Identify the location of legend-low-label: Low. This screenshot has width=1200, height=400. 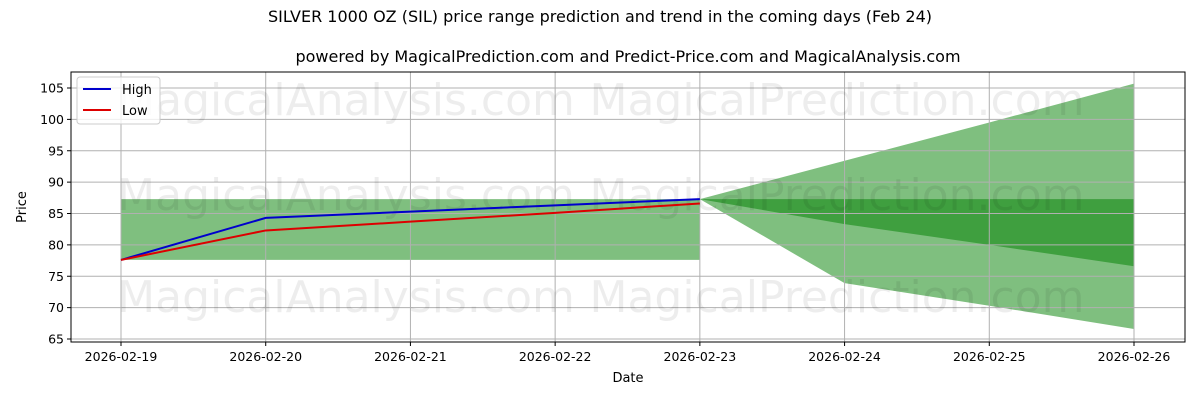
(135, 111).